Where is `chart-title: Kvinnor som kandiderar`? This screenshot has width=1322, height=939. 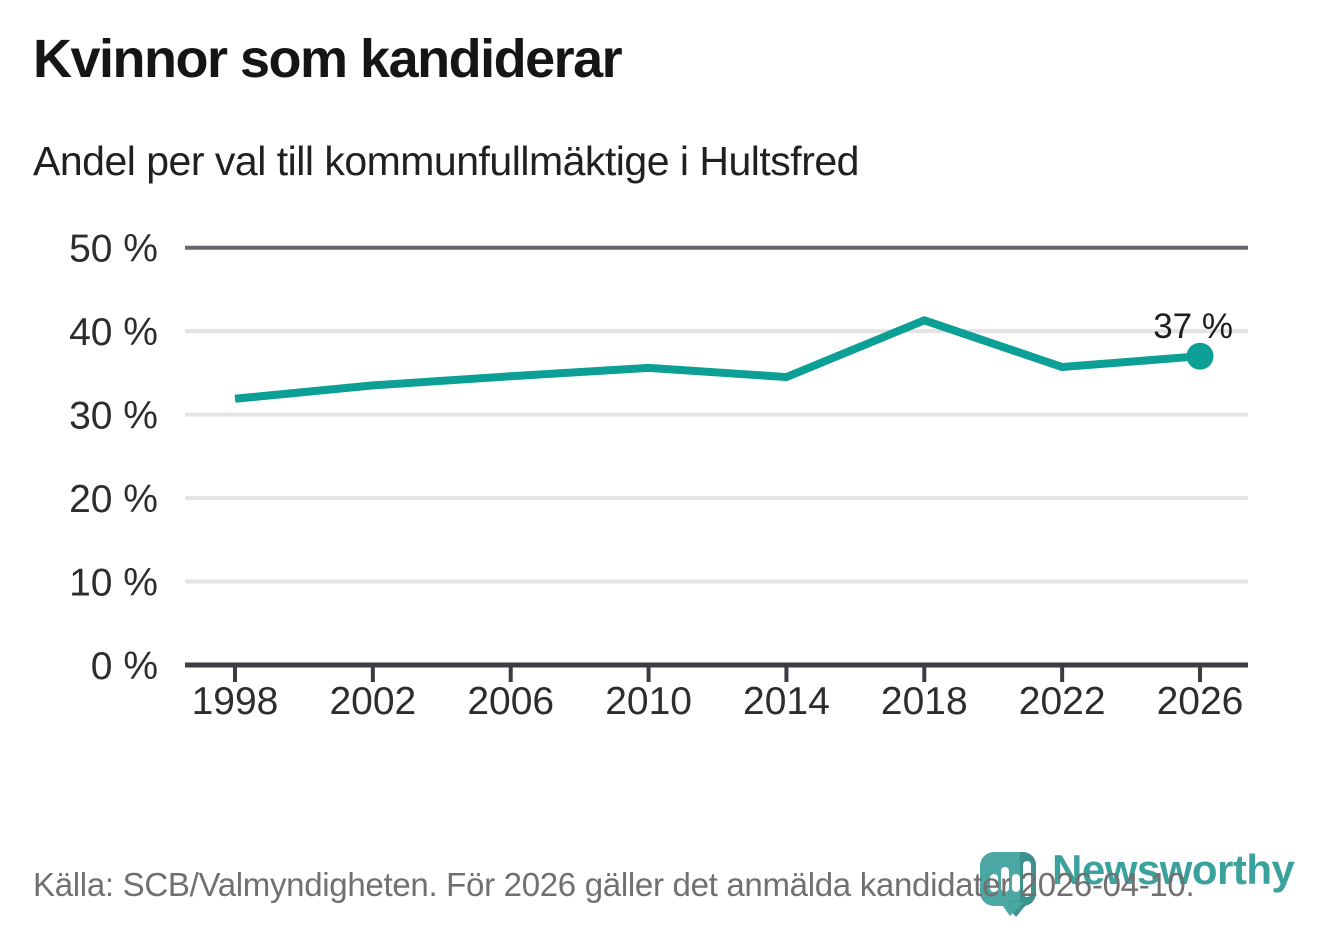
chart-title: Kvinnor som kandiderar is located at coordinates (328, 59).